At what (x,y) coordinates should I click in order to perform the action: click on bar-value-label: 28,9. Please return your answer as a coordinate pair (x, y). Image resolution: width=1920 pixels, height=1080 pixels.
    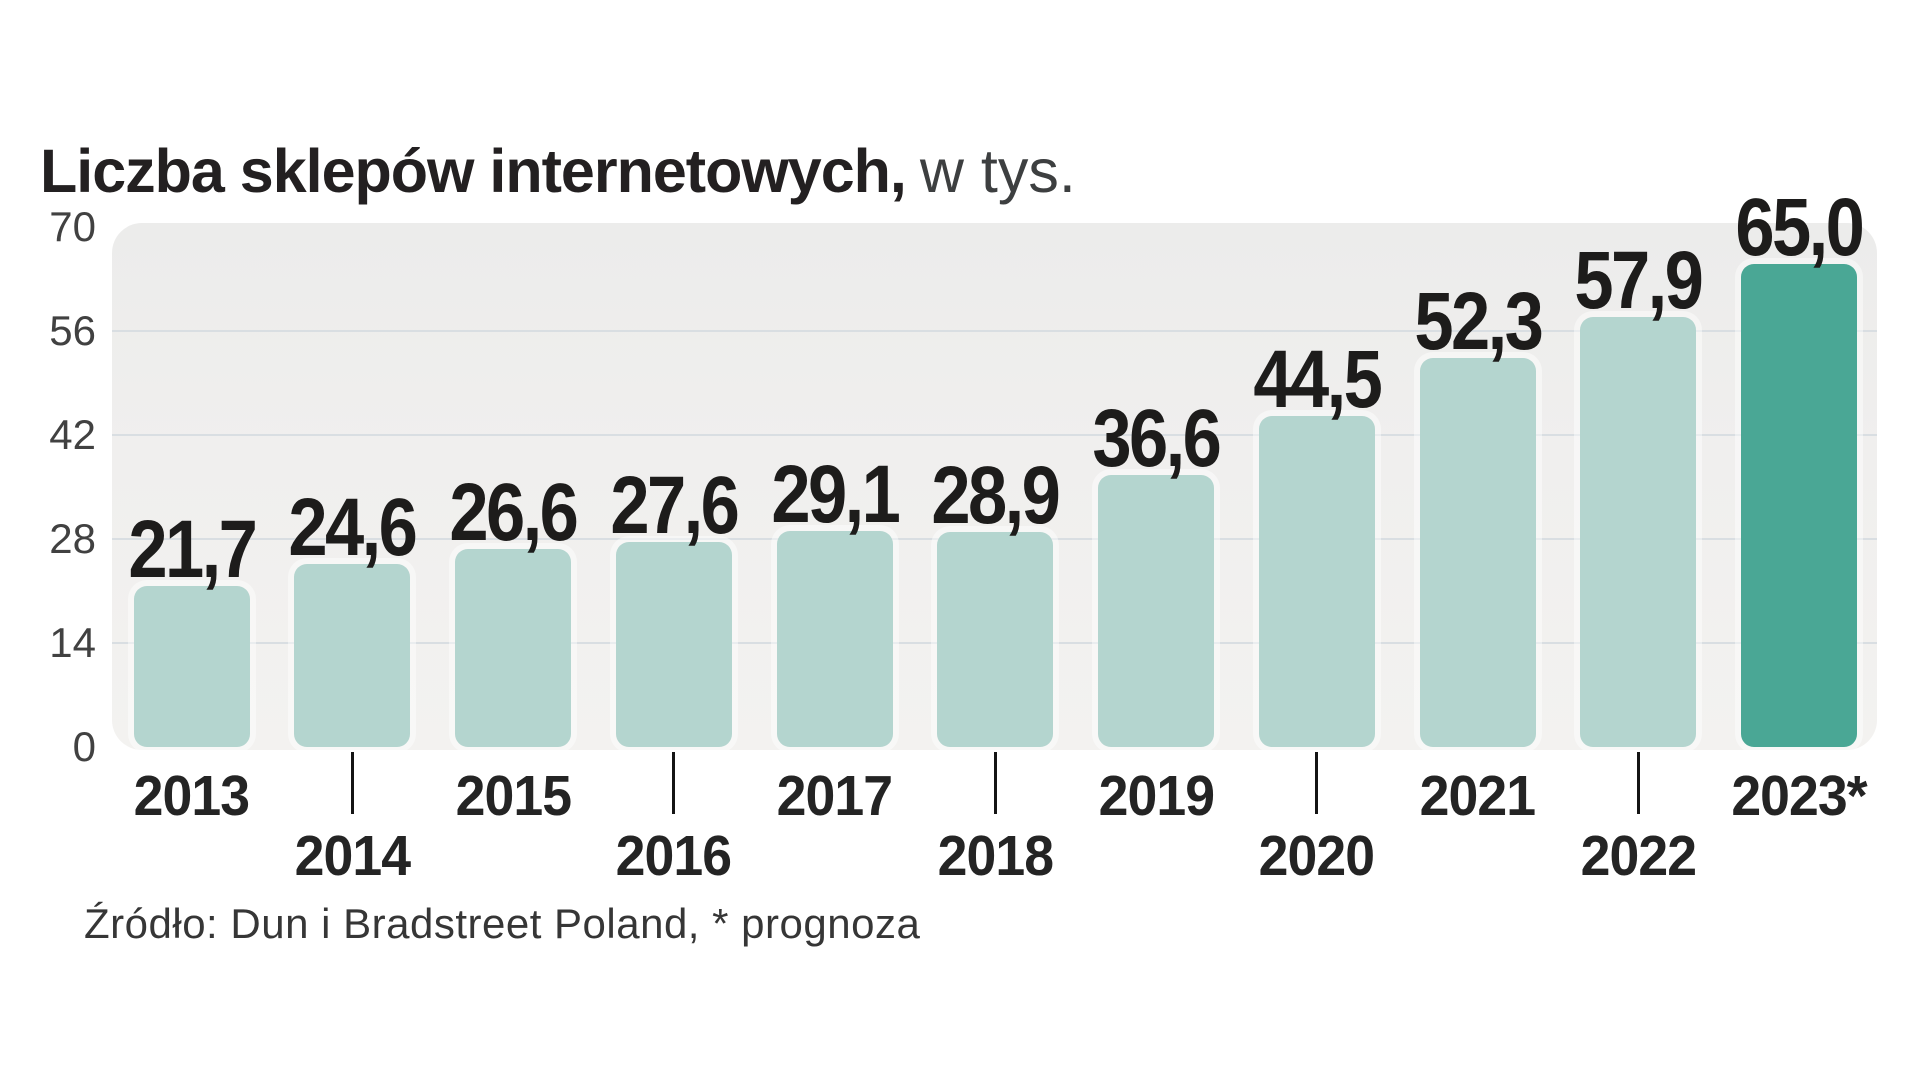
    Looking at the image, I should click on (996, 496).